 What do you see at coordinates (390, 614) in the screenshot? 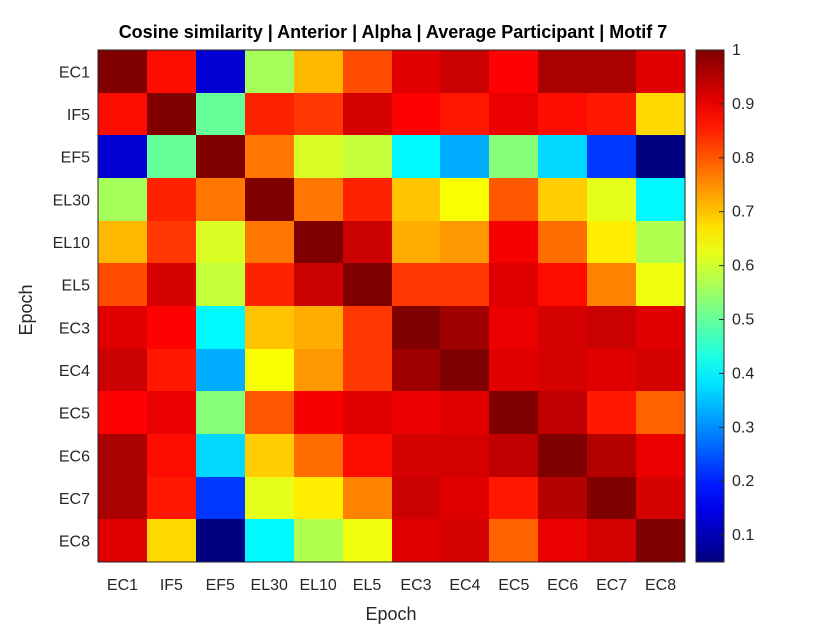
I see `x-axis-label: Epoch` at bounding box center [390, 614].